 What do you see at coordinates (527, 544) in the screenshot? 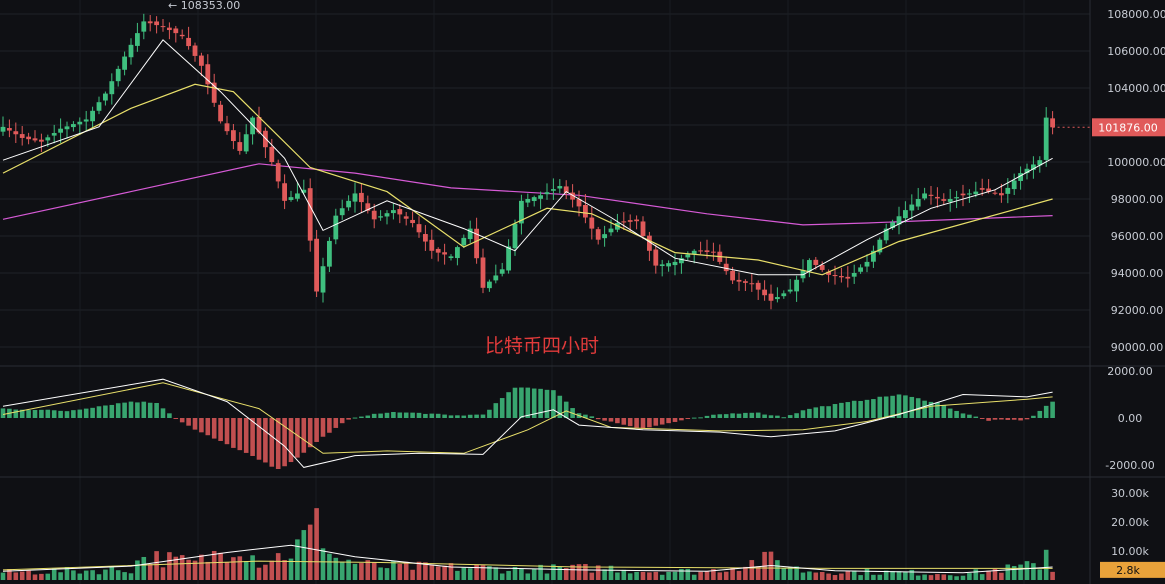
I see `volume-panel` at bounding box center [527, 544].